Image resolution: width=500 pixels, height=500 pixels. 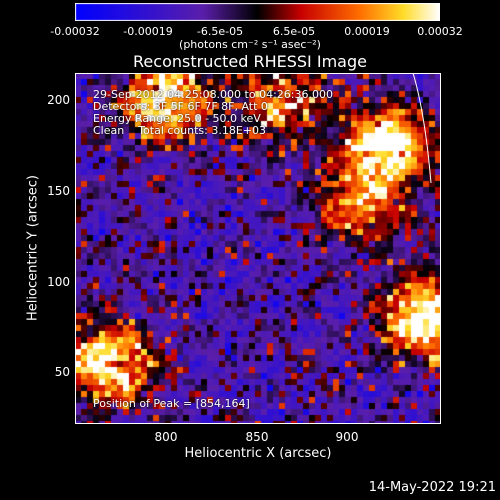 What do you see at coordinates (294, 31) in the screenshot?
I see `colorbar-tick: 6.5e-05` at bounding box center [294, 31].